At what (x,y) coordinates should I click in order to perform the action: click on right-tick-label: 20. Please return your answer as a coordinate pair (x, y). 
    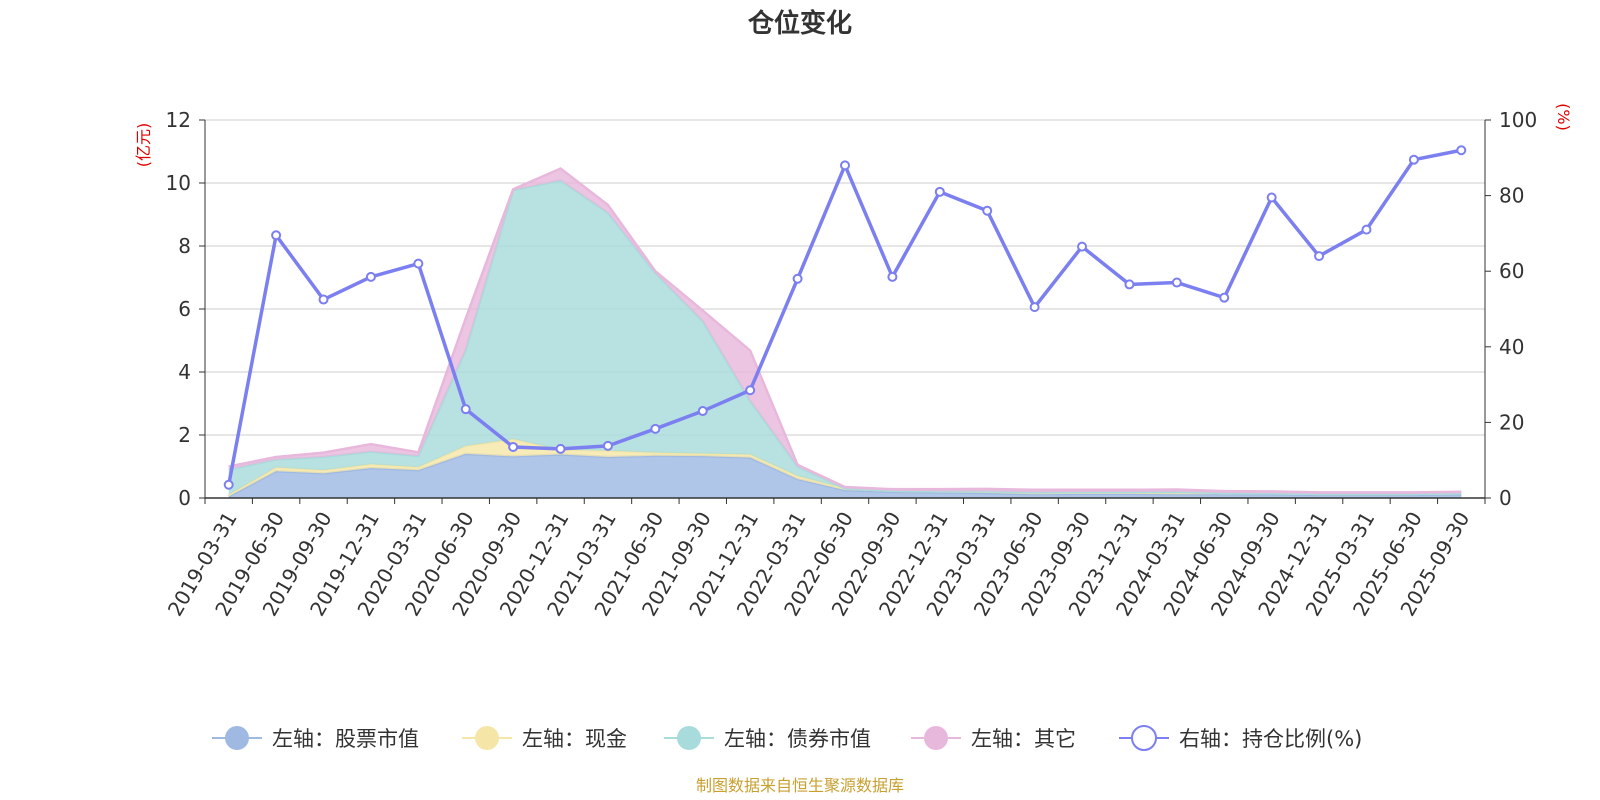
    Looking at the image, I should click on (1511, 422).